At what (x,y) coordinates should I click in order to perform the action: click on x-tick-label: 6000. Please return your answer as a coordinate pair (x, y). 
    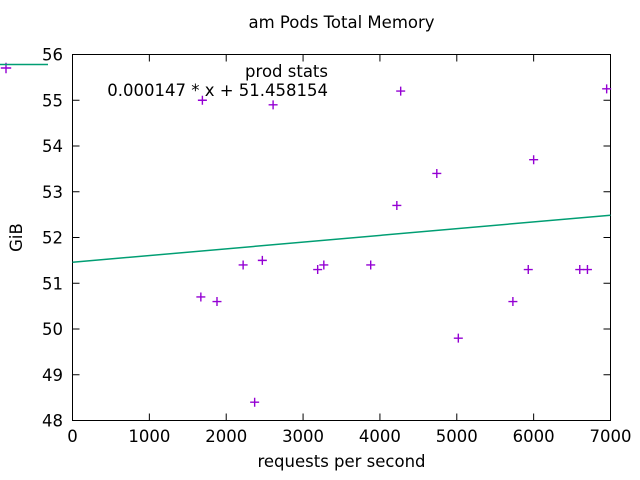
    Looking at the image, I should click on (534, 436).